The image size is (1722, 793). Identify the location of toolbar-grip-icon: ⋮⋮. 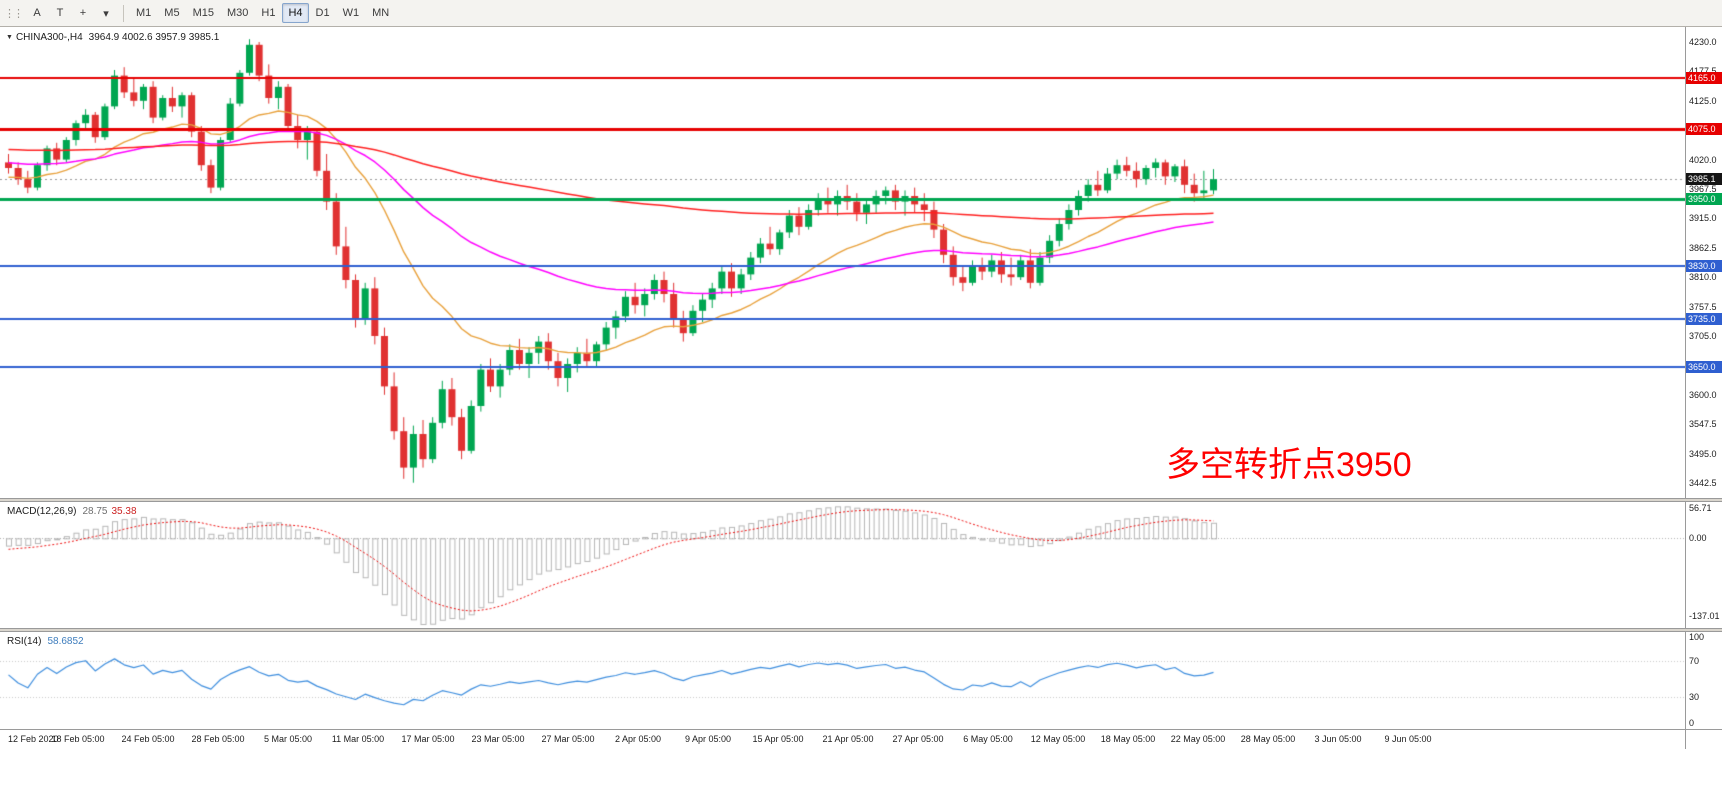
(14, 13).